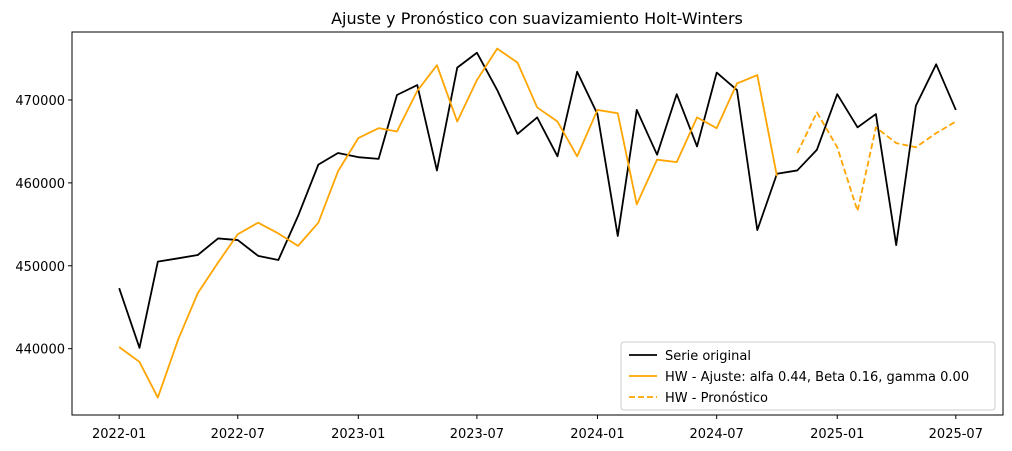  What do you see at coordinates (40, 184) in the screenshot?
I see `y-tick-label: 460000` at bounding box center [40, 184].